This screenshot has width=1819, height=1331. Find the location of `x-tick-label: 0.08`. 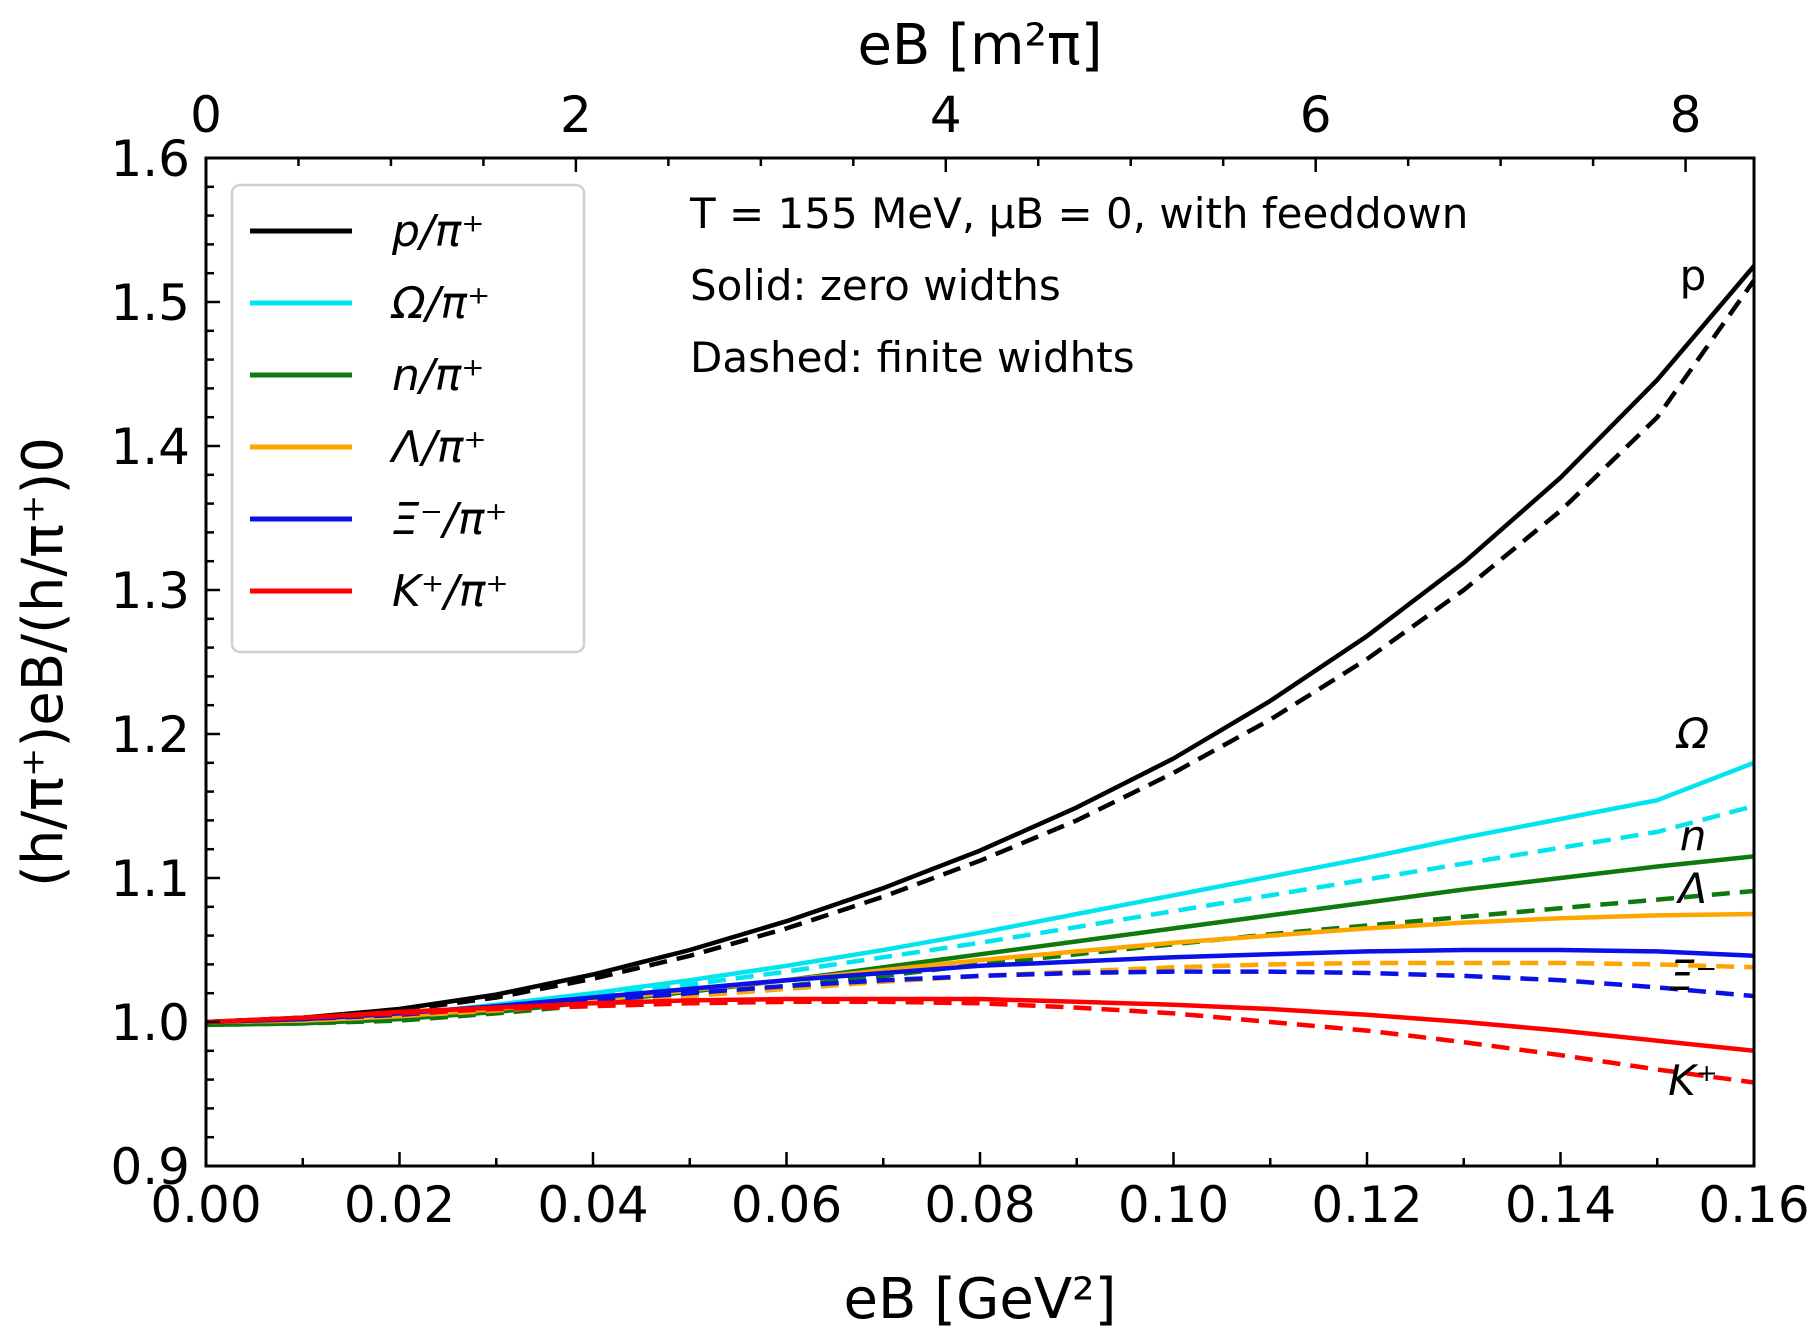

x-tick-label: 0.08 is located at coordinates (979, 1205).